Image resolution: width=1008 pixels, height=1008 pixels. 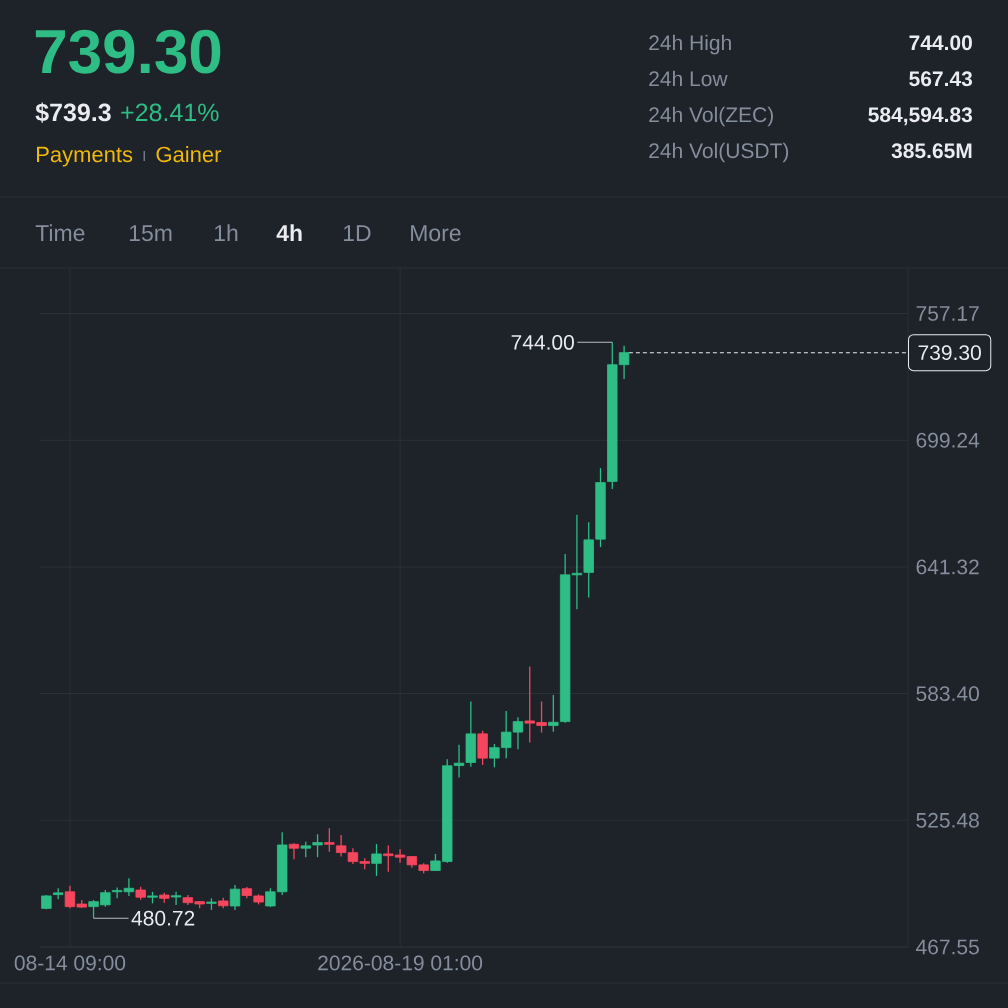 What do you see at coordinates (357, 233) in the screenshot?
I see `text: 1D` at bounding box center [357, 233].